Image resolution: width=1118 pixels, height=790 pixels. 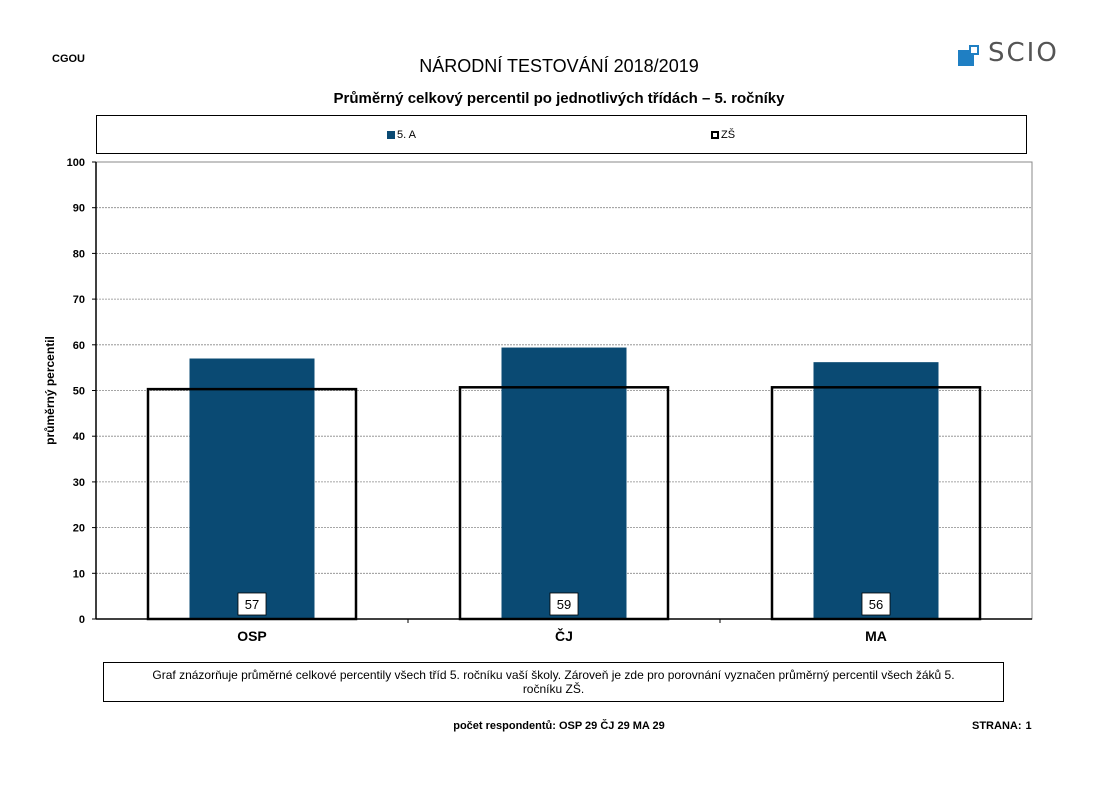 What do you see at coordinates (76, 163) in the screenshot?
I see `y-tick-label: 100` at bounding box center [76, 163].